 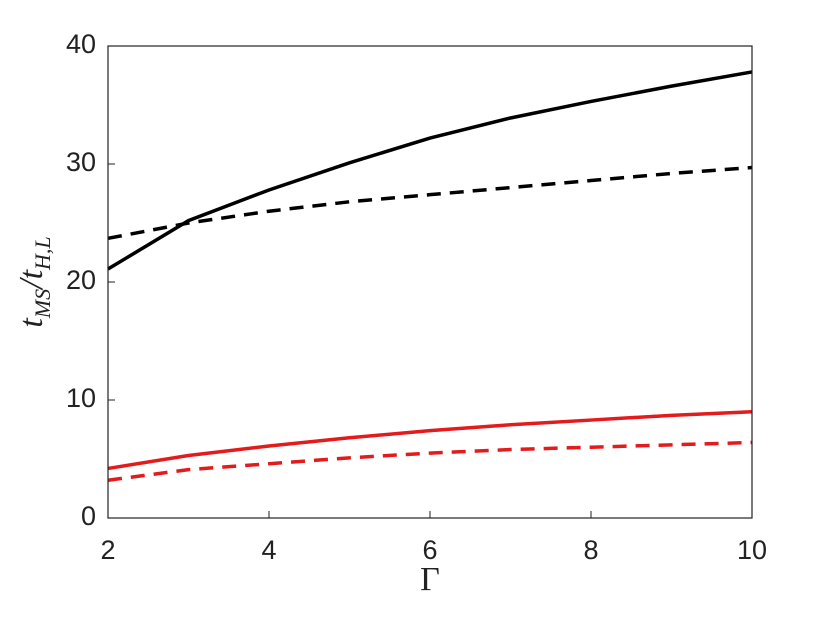 I want to click on y-tick-label: 40, so click(x=81, y=44).